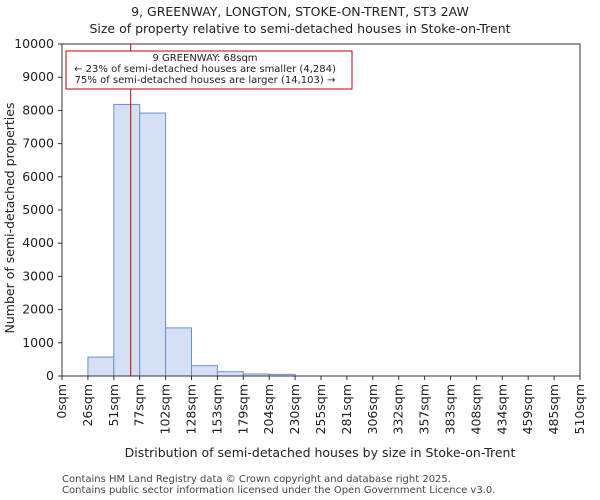 This screenshot has height=500, width=600. Describe the element at coordinates (398, 409) in the screenshot. I see `x-tick-label: 332sqm` at that location.